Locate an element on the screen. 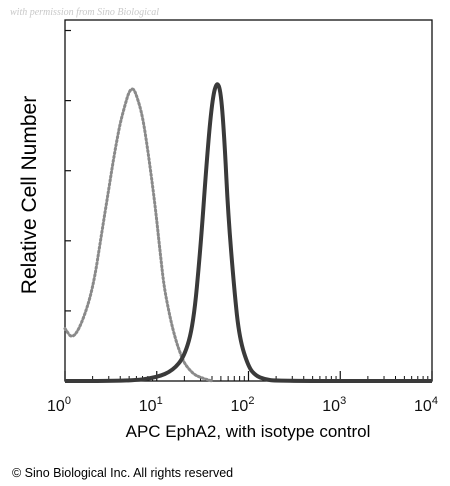 This screenshot has width=450, height=486. y-axis-label: Relative Cell Number is located at coordinates (29, 195).